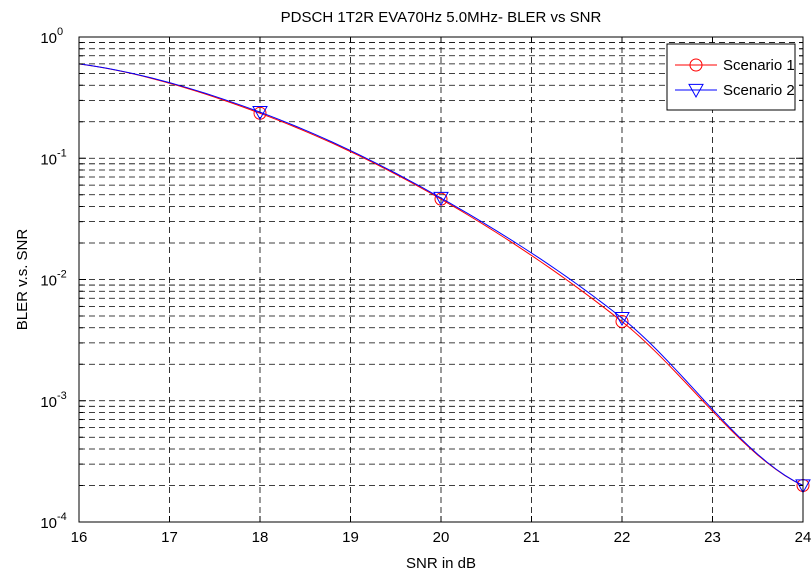 This screenshot has height=576, width=811. What do you see at coordinates (62, 396) in the screenshot?
I see `y-tick-exponent: -3` at bounding box center [62, 396].